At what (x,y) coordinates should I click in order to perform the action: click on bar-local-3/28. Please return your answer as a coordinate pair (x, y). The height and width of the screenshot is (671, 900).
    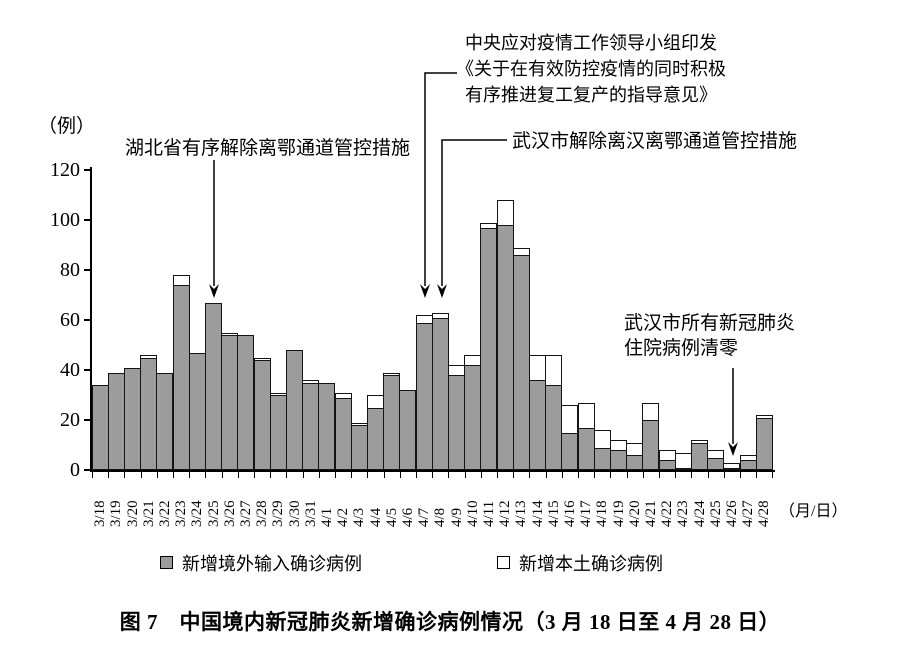
    Looking at the image, I should click on (262, 359).